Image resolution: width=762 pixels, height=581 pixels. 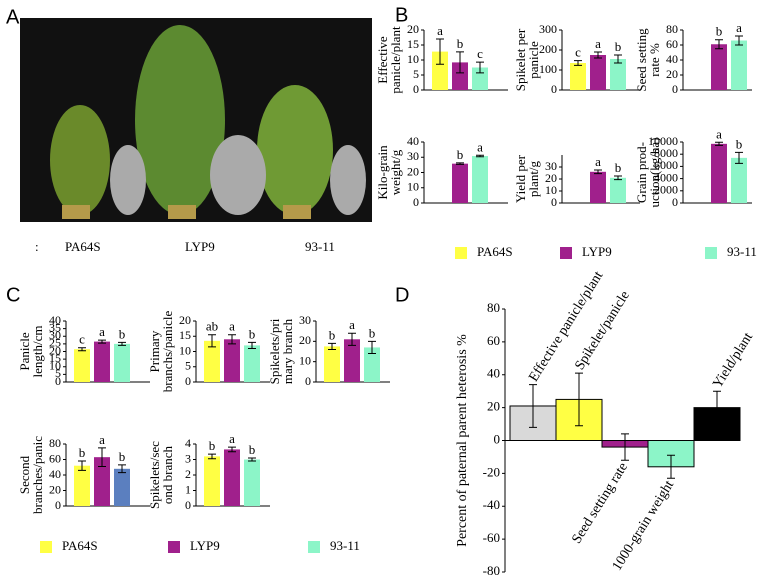 I want to click on y-tick-label: 15, so click(x=55, y=358).